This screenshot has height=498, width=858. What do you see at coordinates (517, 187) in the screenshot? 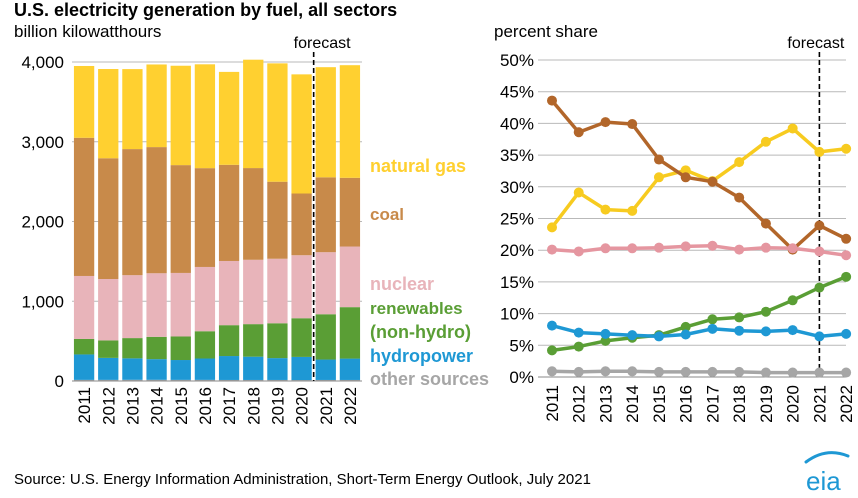
I see `y-tick-label: 30%` at bounding box center [517, 187].